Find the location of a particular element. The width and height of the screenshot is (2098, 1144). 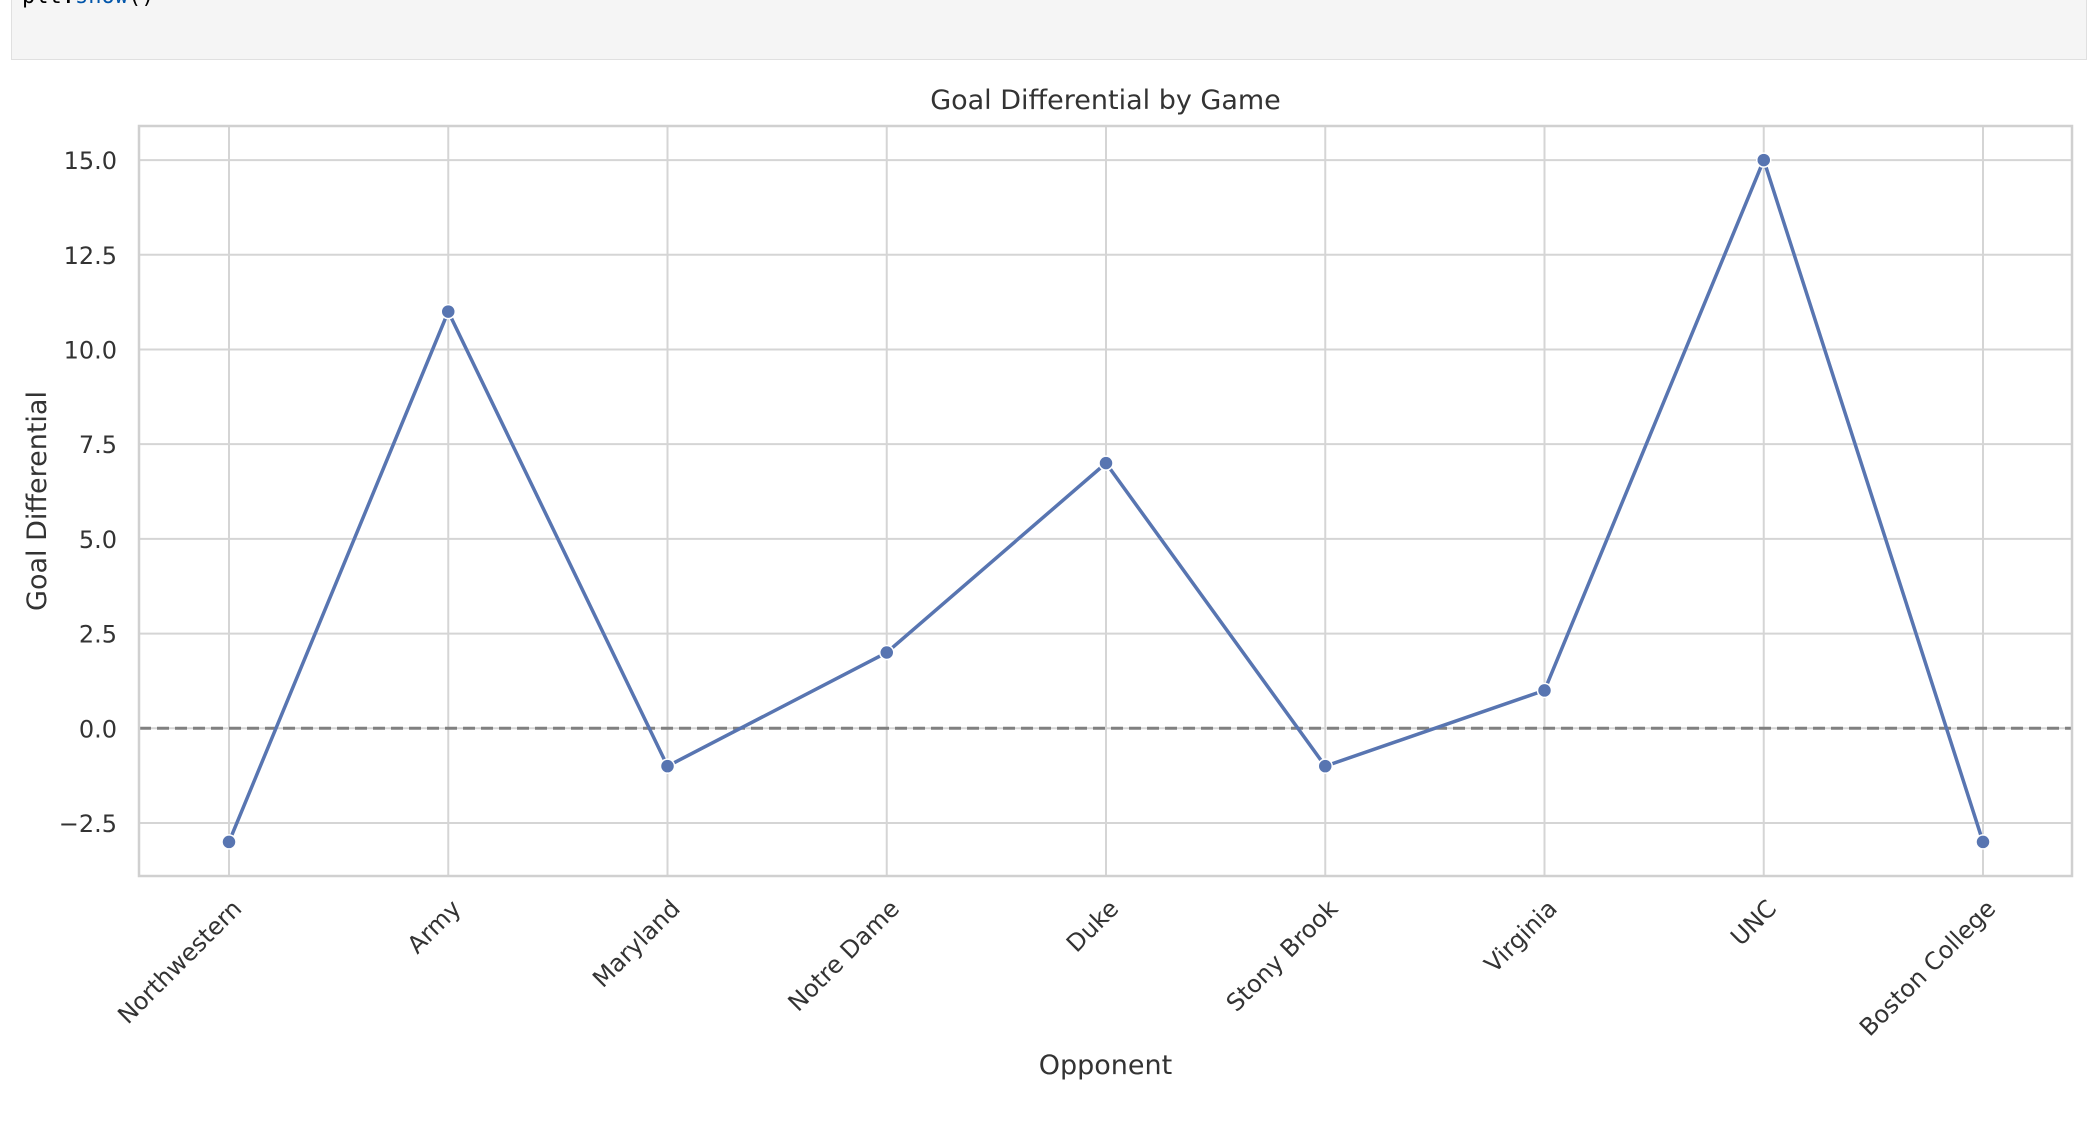

code-prefix: plt. is located at coordinates (48, 4).